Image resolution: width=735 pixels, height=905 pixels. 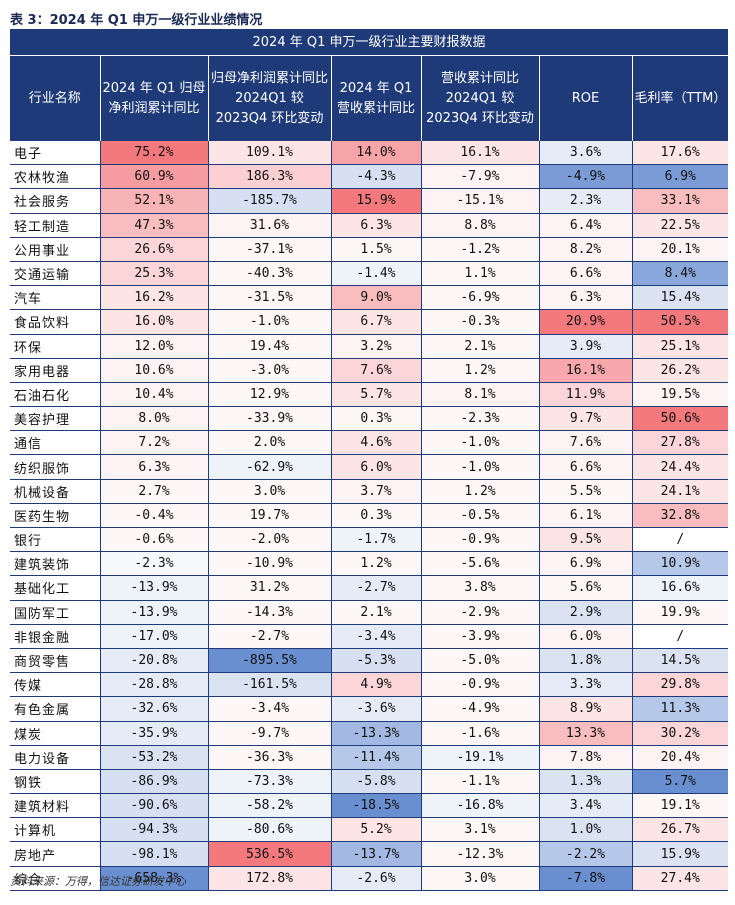 What do you see at coordinates (154, 830) in the screenshot?
I see `cell-profit-yoy: -94.3%` at bounding box center [154, 830].